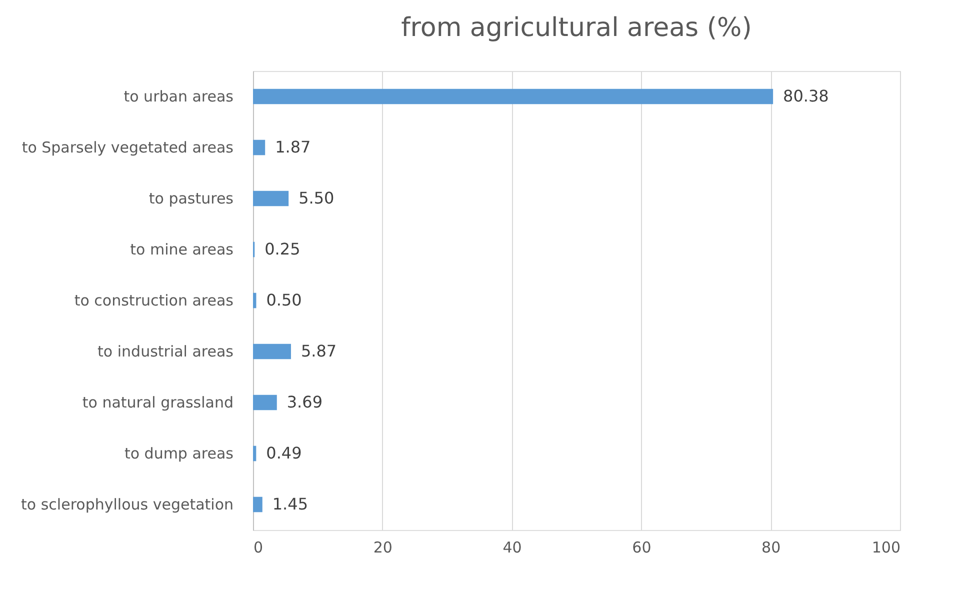  I want to click on y-tick-label: to industrial areas, so click(166, 351).